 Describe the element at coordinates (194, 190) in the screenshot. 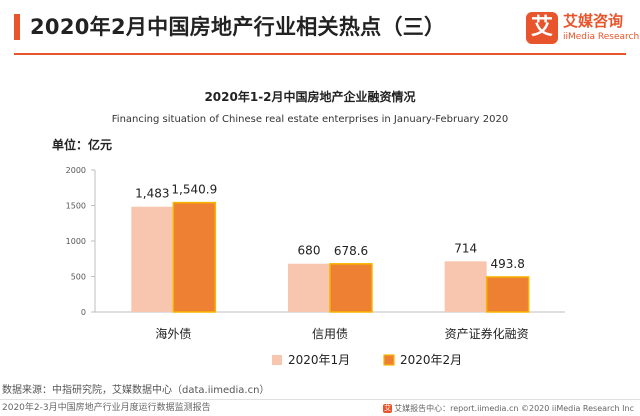

I see `bar-value-label: 1,540.9` at that location.